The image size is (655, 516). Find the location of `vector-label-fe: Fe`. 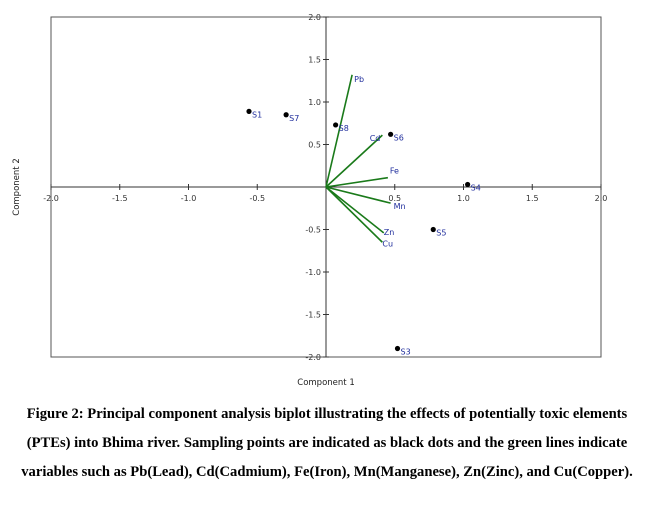

vector-label-fe: Fe is located at coordinates (394, 171).